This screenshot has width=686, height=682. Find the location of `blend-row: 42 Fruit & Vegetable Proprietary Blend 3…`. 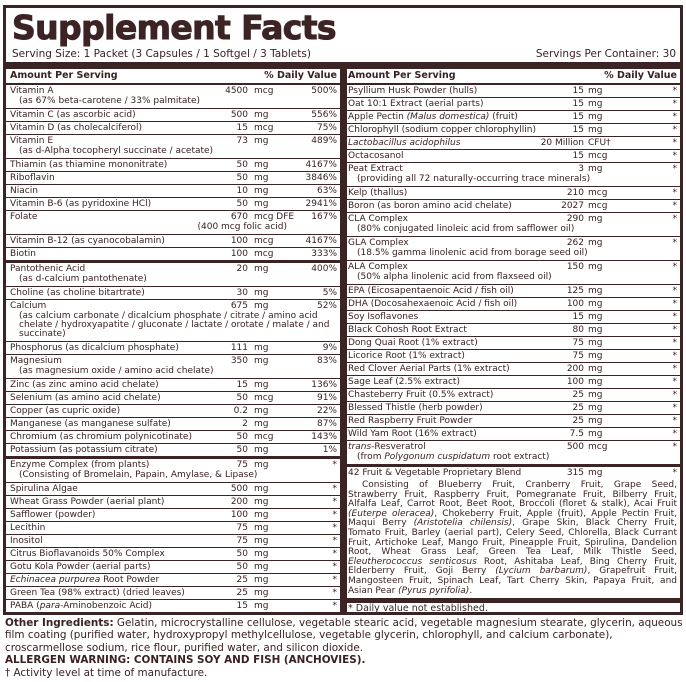

blend-row: 42 Fruit & Vegetable Proprietary Blend 3… is located at coordinates (512, 473).